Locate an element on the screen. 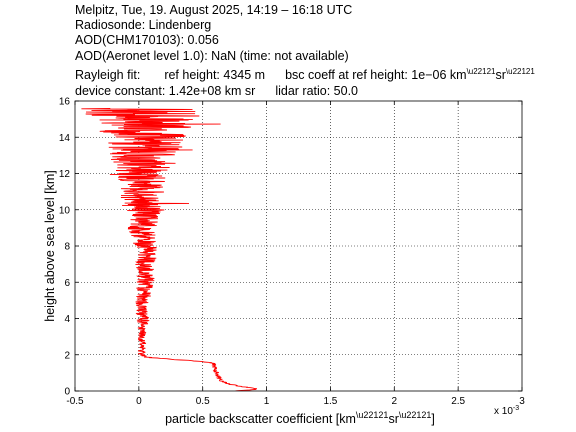 Image resolution: width=576 pixels, height=432 pixels. x-tick-label: 0.5 is located at coordinates (203, 401).